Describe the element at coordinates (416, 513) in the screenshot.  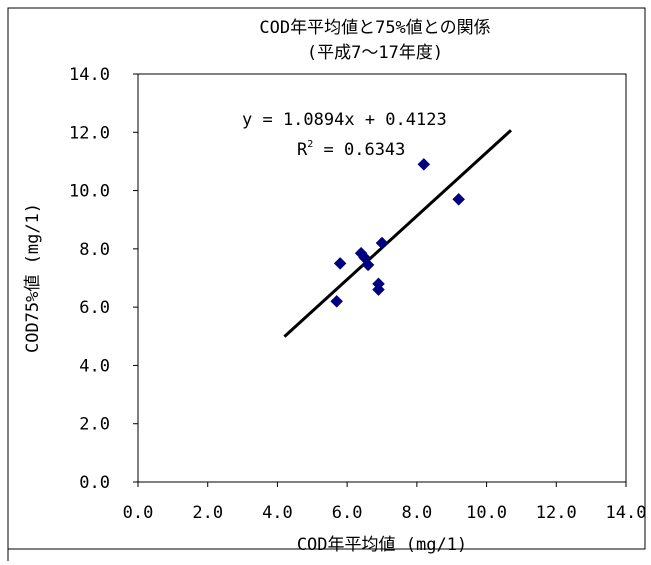
I see `x-tick-label: 8.0` at that location.